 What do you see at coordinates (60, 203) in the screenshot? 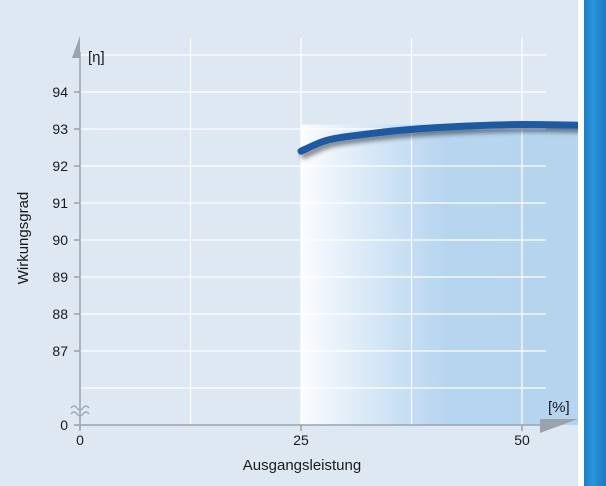
I see `y-tick-label: 91` at bounding box center [60, 203].